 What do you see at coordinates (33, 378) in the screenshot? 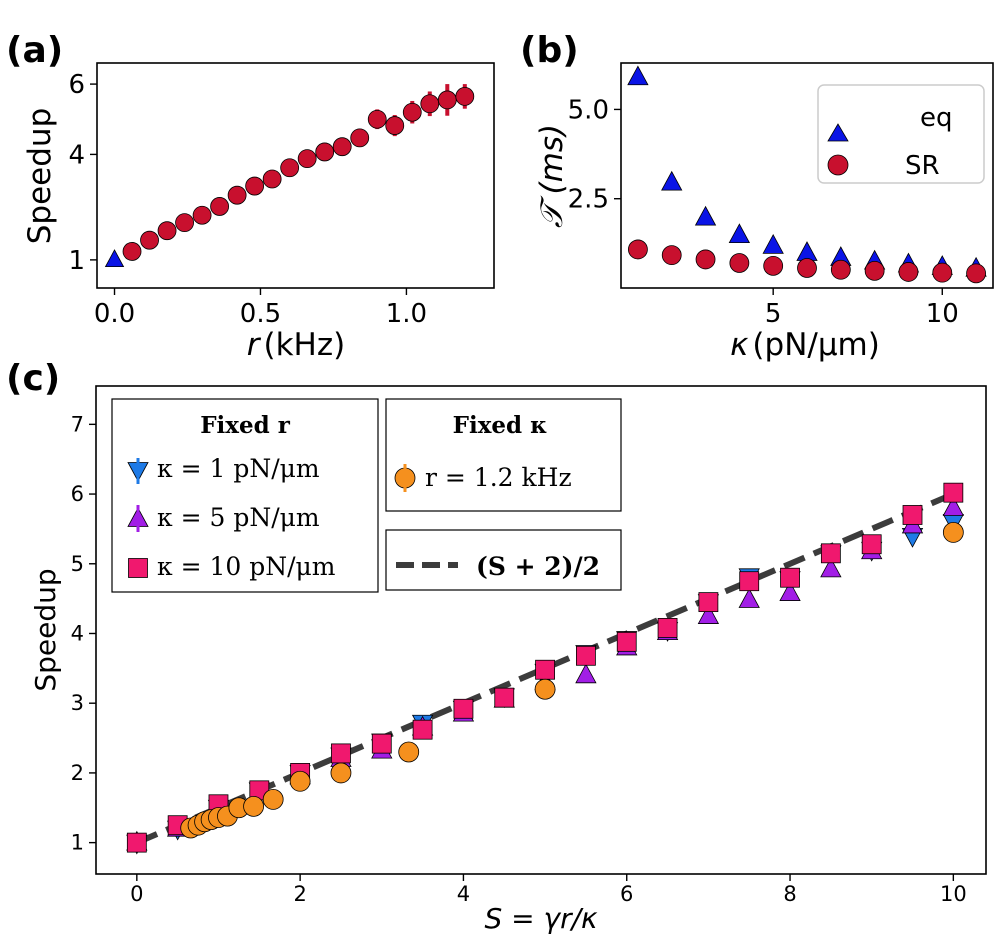
I see `panel-label-c: (c)` at bounding box center [33, 378].